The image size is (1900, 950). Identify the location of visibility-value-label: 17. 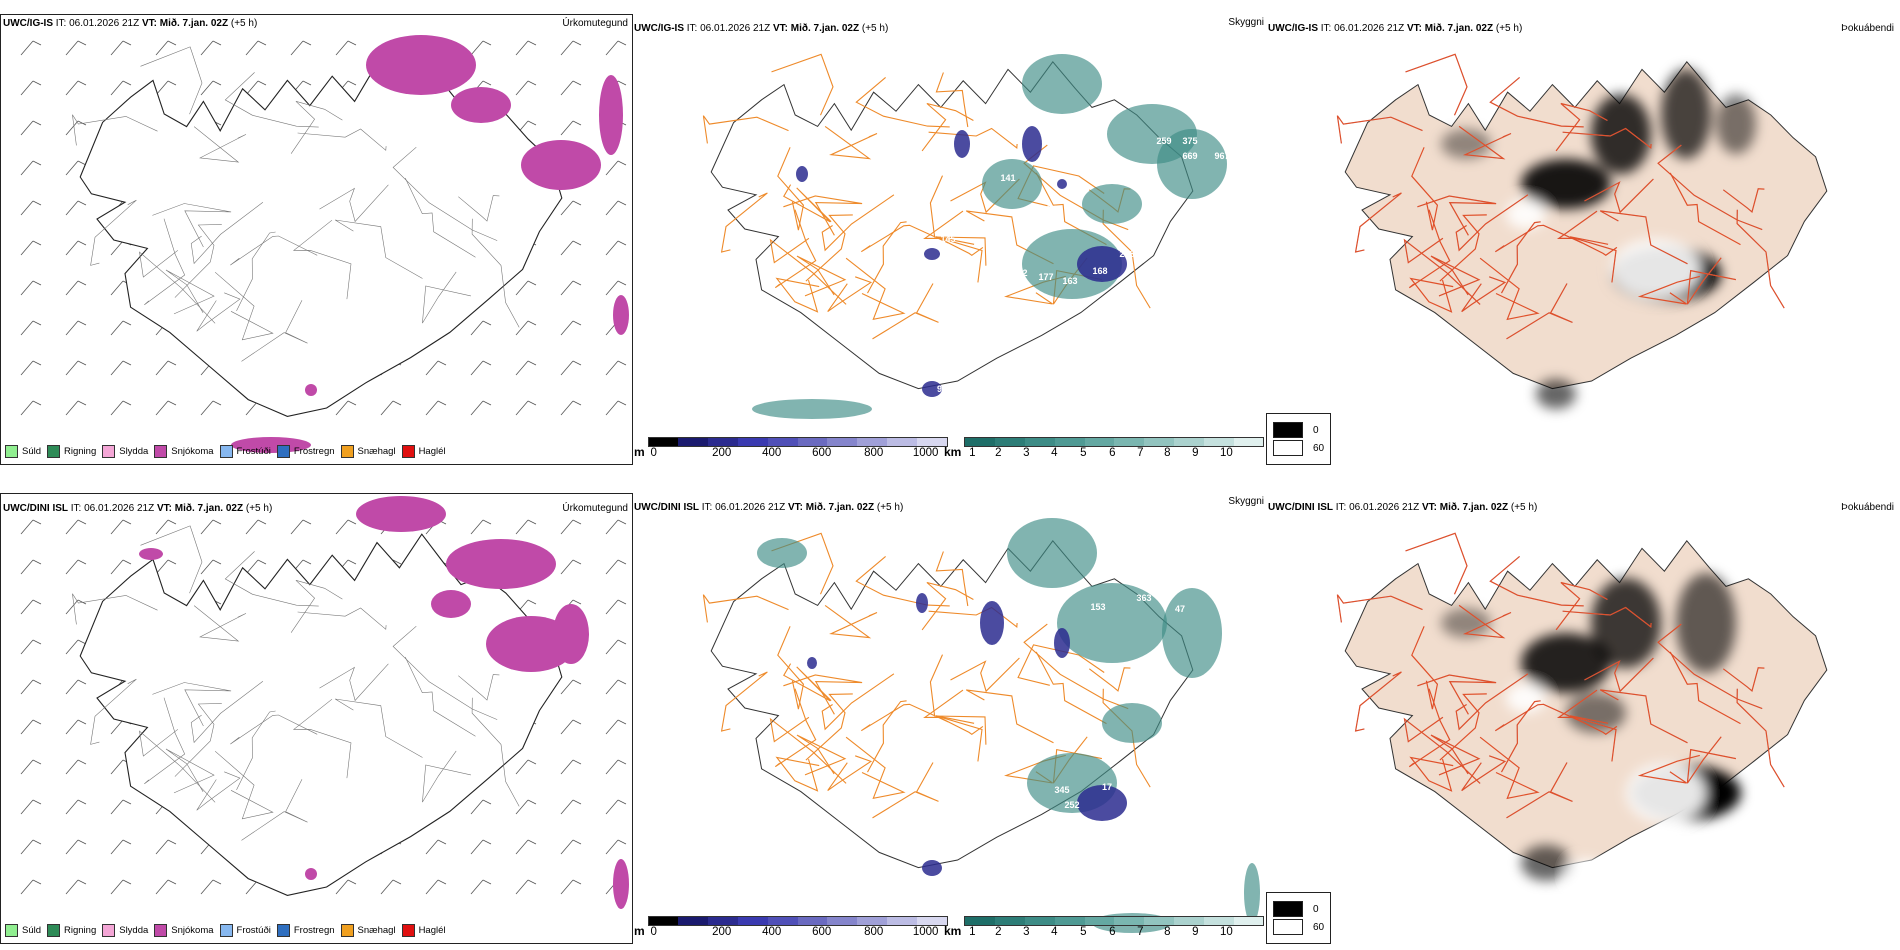
(1107, 787).